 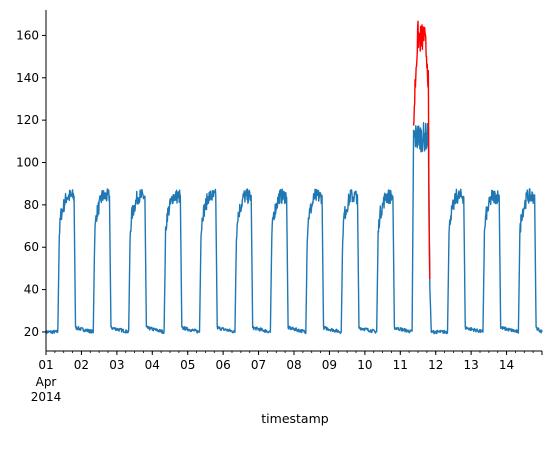 I want to click on y-tick-label: 160, so click(x=27, y=35).